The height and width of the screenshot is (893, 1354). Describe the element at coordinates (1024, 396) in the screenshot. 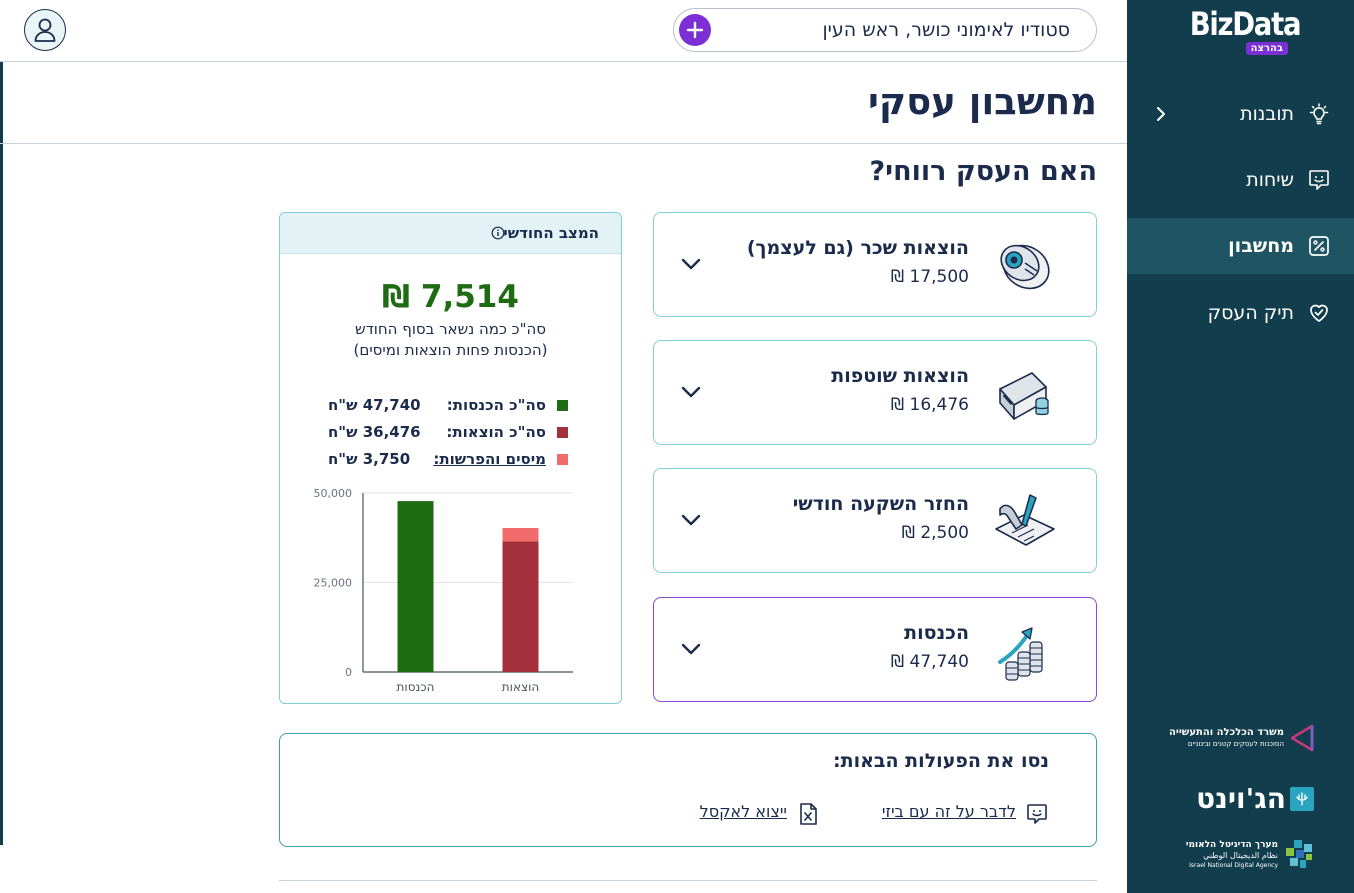

I see `credit-card-coins-icon` at that location.